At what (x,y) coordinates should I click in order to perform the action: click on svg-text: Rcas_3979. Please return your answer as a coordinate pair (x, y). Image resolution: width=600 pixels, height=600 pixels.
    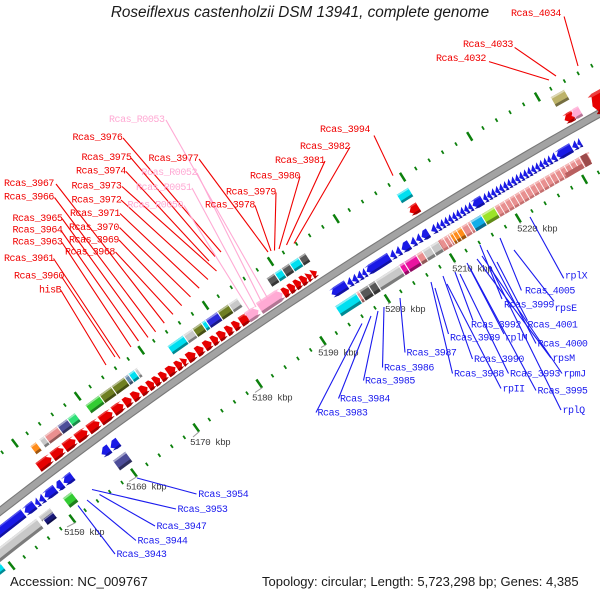
    Looking at the image, I should click on (251, 193).